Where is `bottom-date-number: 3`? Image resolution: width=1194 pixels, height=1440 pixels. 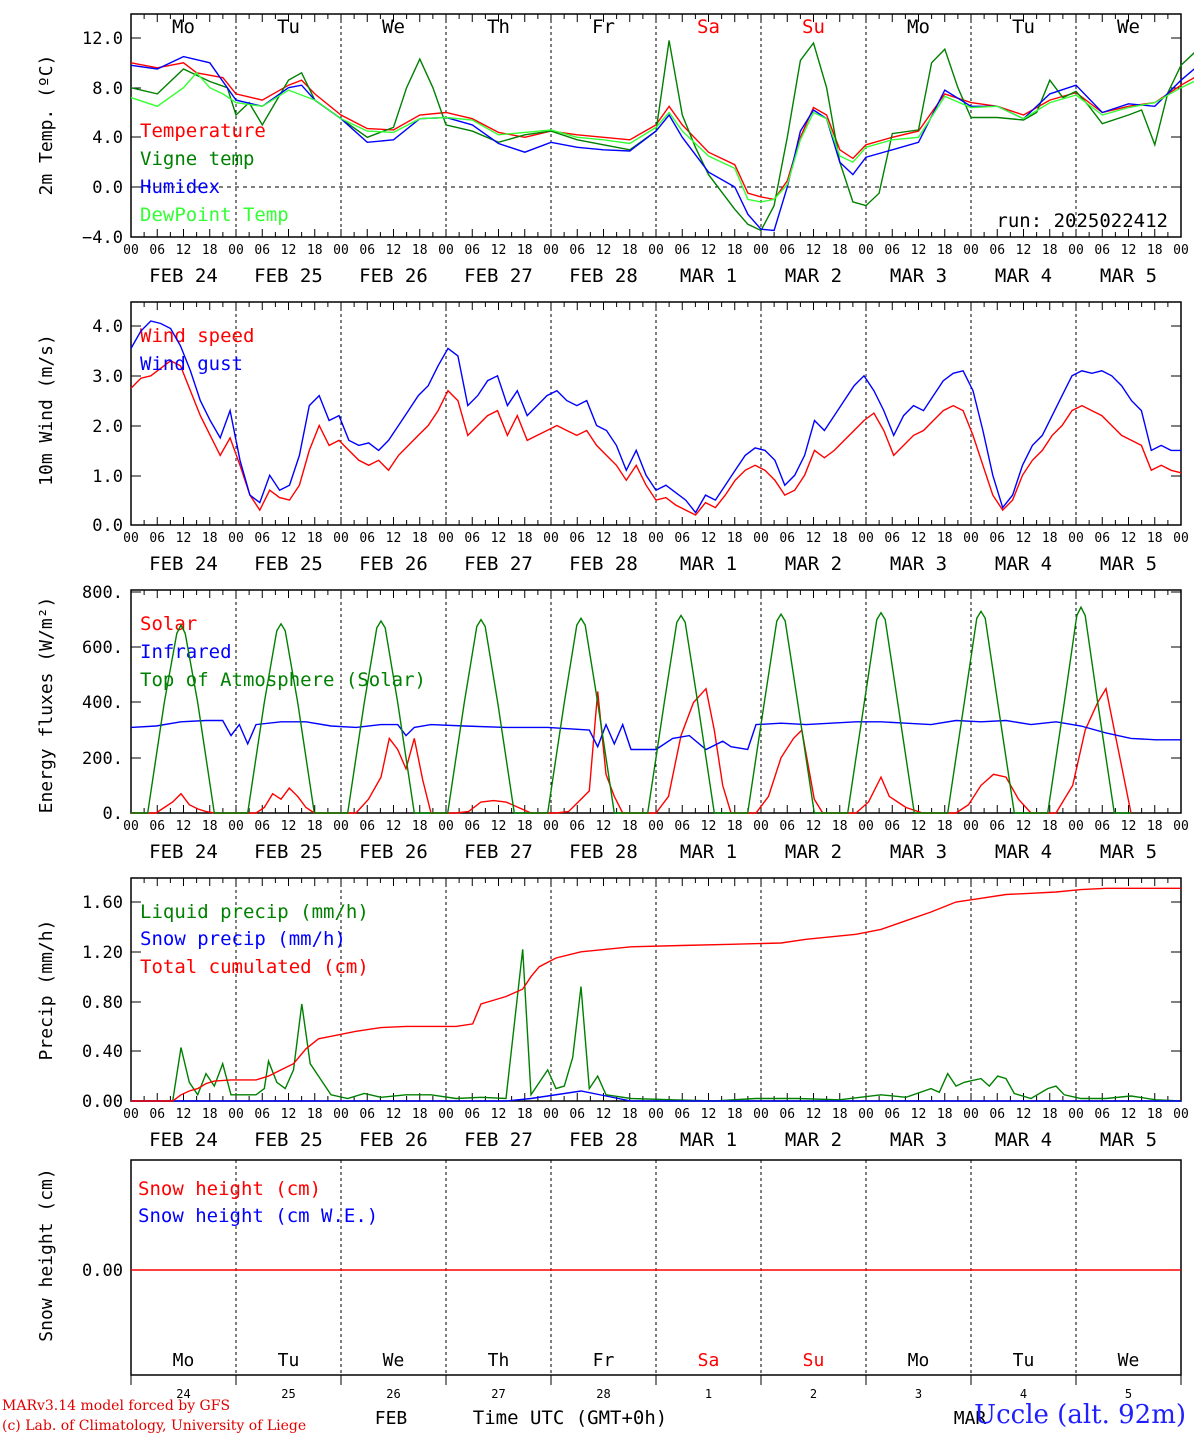 bottom-date-number: 3 is located at coordinates (918, 1394).